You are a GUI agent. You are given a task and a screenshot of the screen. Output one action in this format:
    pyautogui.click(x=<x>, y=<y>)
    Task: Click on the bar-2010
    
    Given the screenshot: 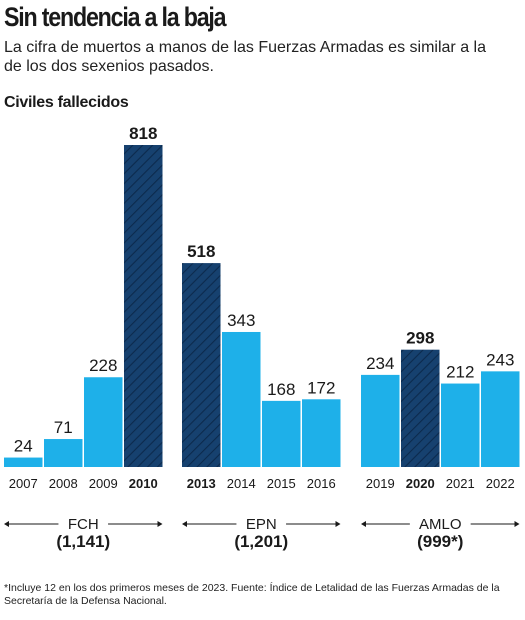 What is the action you would take?
    pyautogui.click(x=143, y=306)
    